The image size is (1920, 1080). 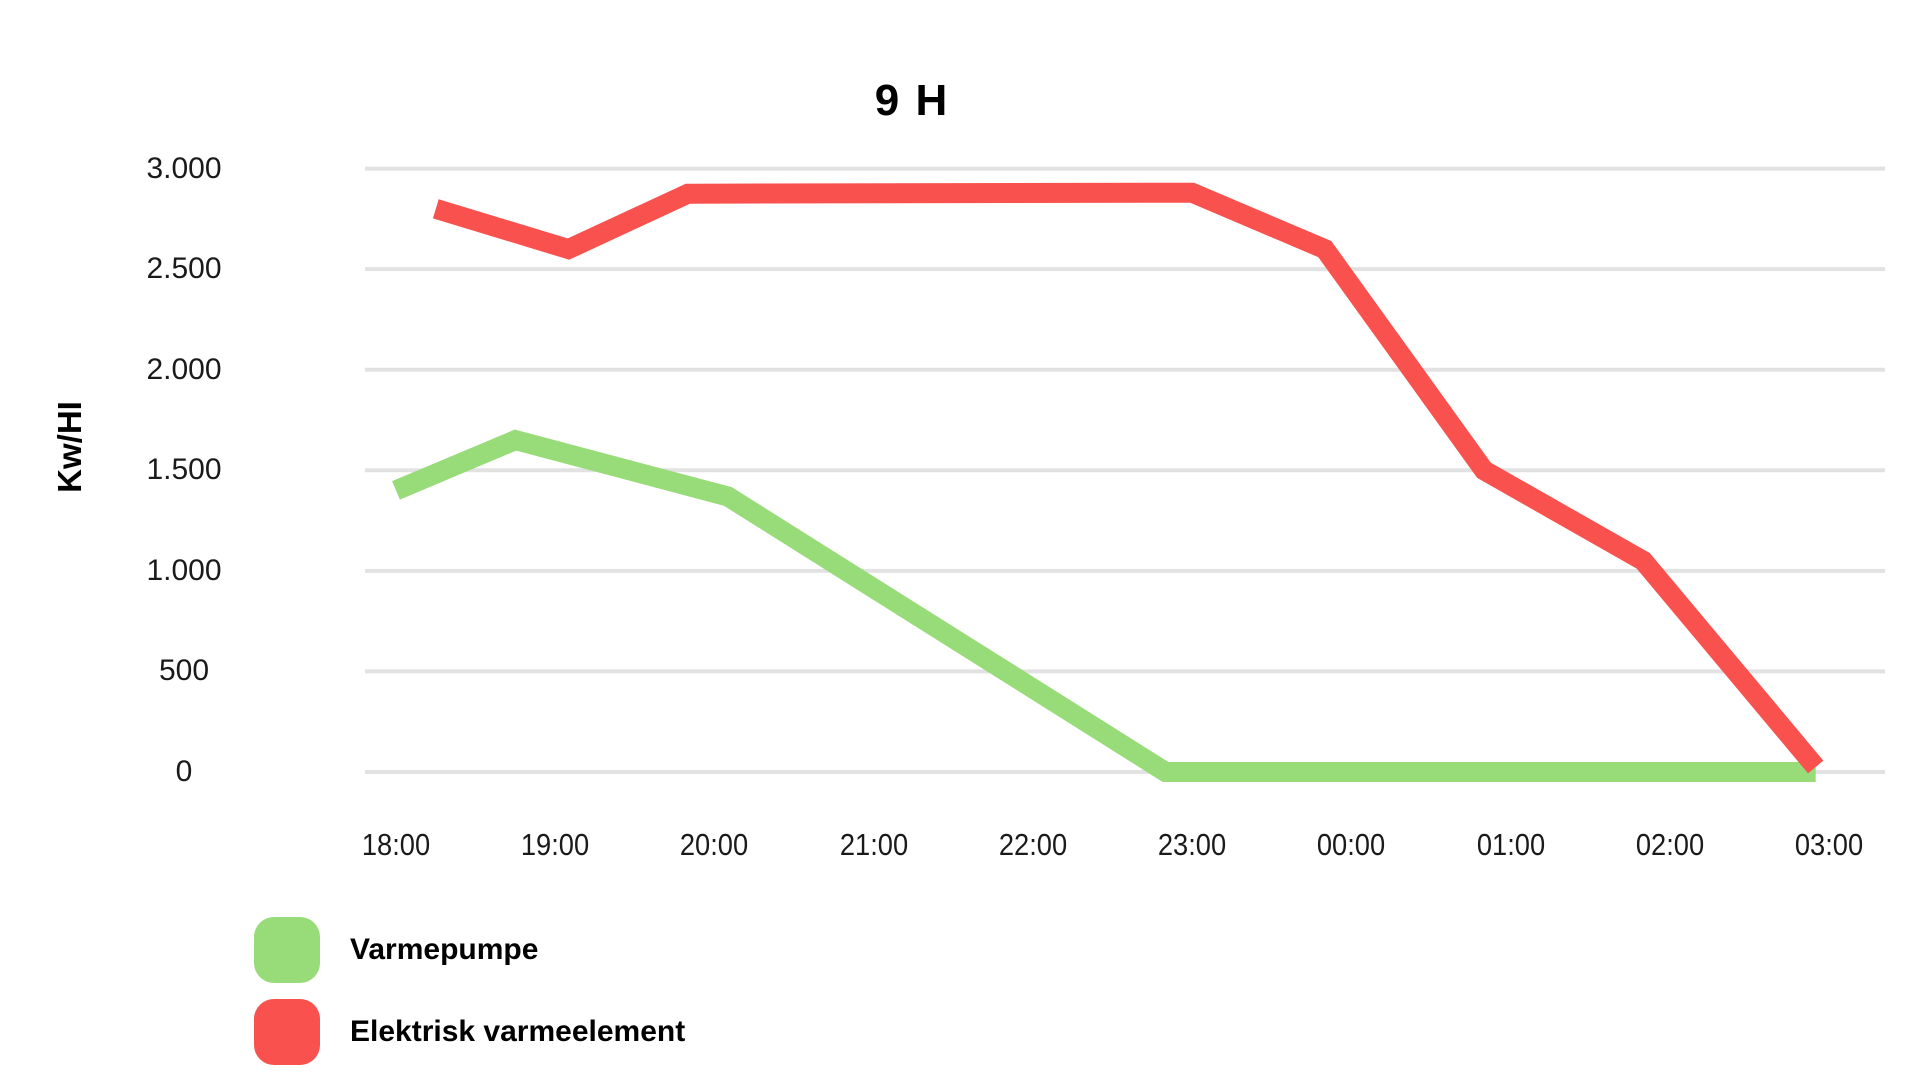 What do you see at coordinates (69, 447) in the screenshot?
I see `y-axis-title: Kw/HI` at bounding box center [69, 447].